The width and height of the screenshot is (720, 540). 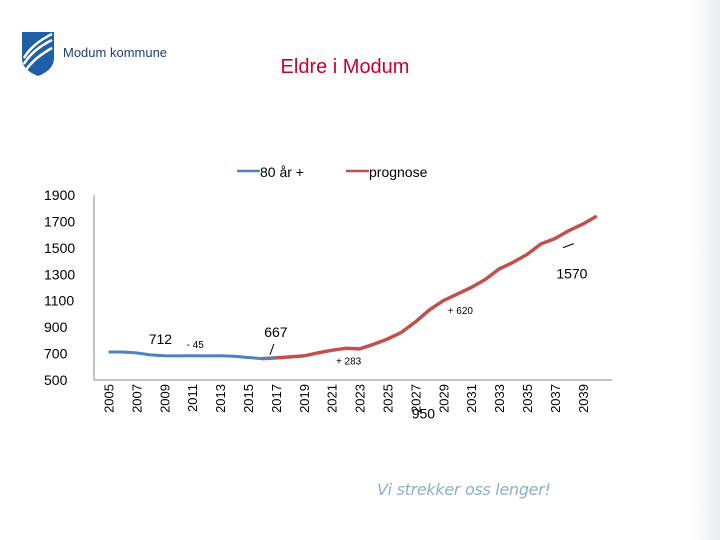 I want to click on x-tick-label: 2039, so click(x=583, y=398).